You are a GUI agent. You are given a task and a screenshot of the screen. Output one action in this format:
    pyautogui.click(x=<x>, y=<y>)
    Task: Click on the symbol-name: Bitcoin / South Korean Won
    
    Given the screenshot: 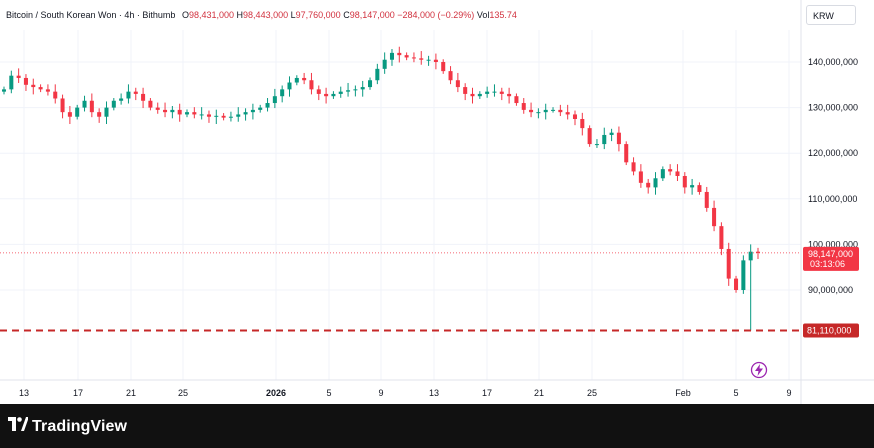 What is the action you would take?
    pyautogui.click(x=61, y=15)
    